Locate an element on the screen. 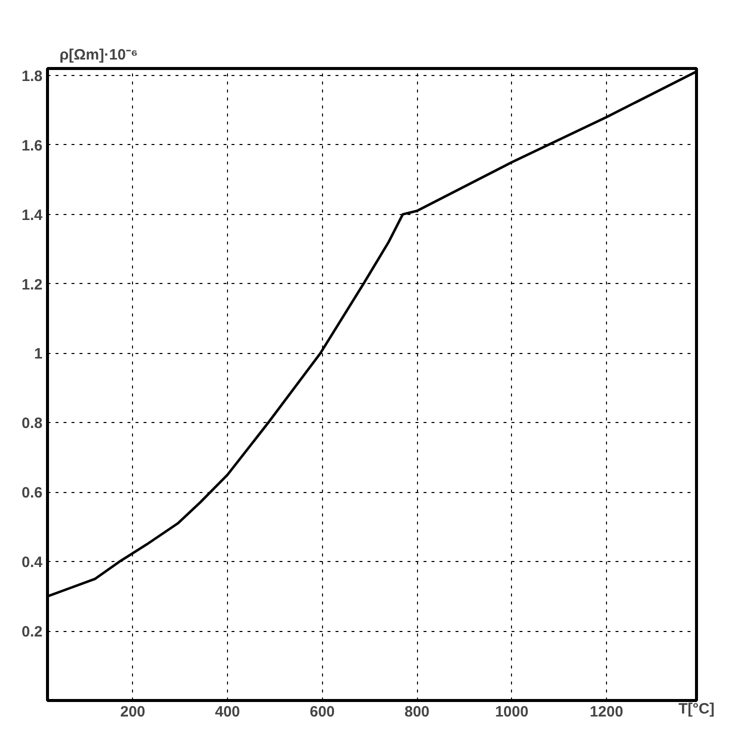 This screenshot has height=743, width=732. x-tick-label: 600 is located at coordinates (322, 712).